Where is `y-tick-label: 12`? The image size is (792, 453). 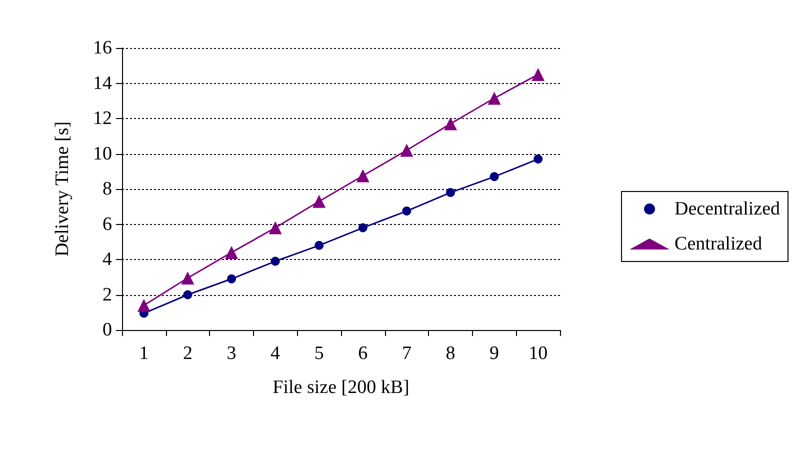
y-tick-label: 12 is located at coordinates (102, 118).